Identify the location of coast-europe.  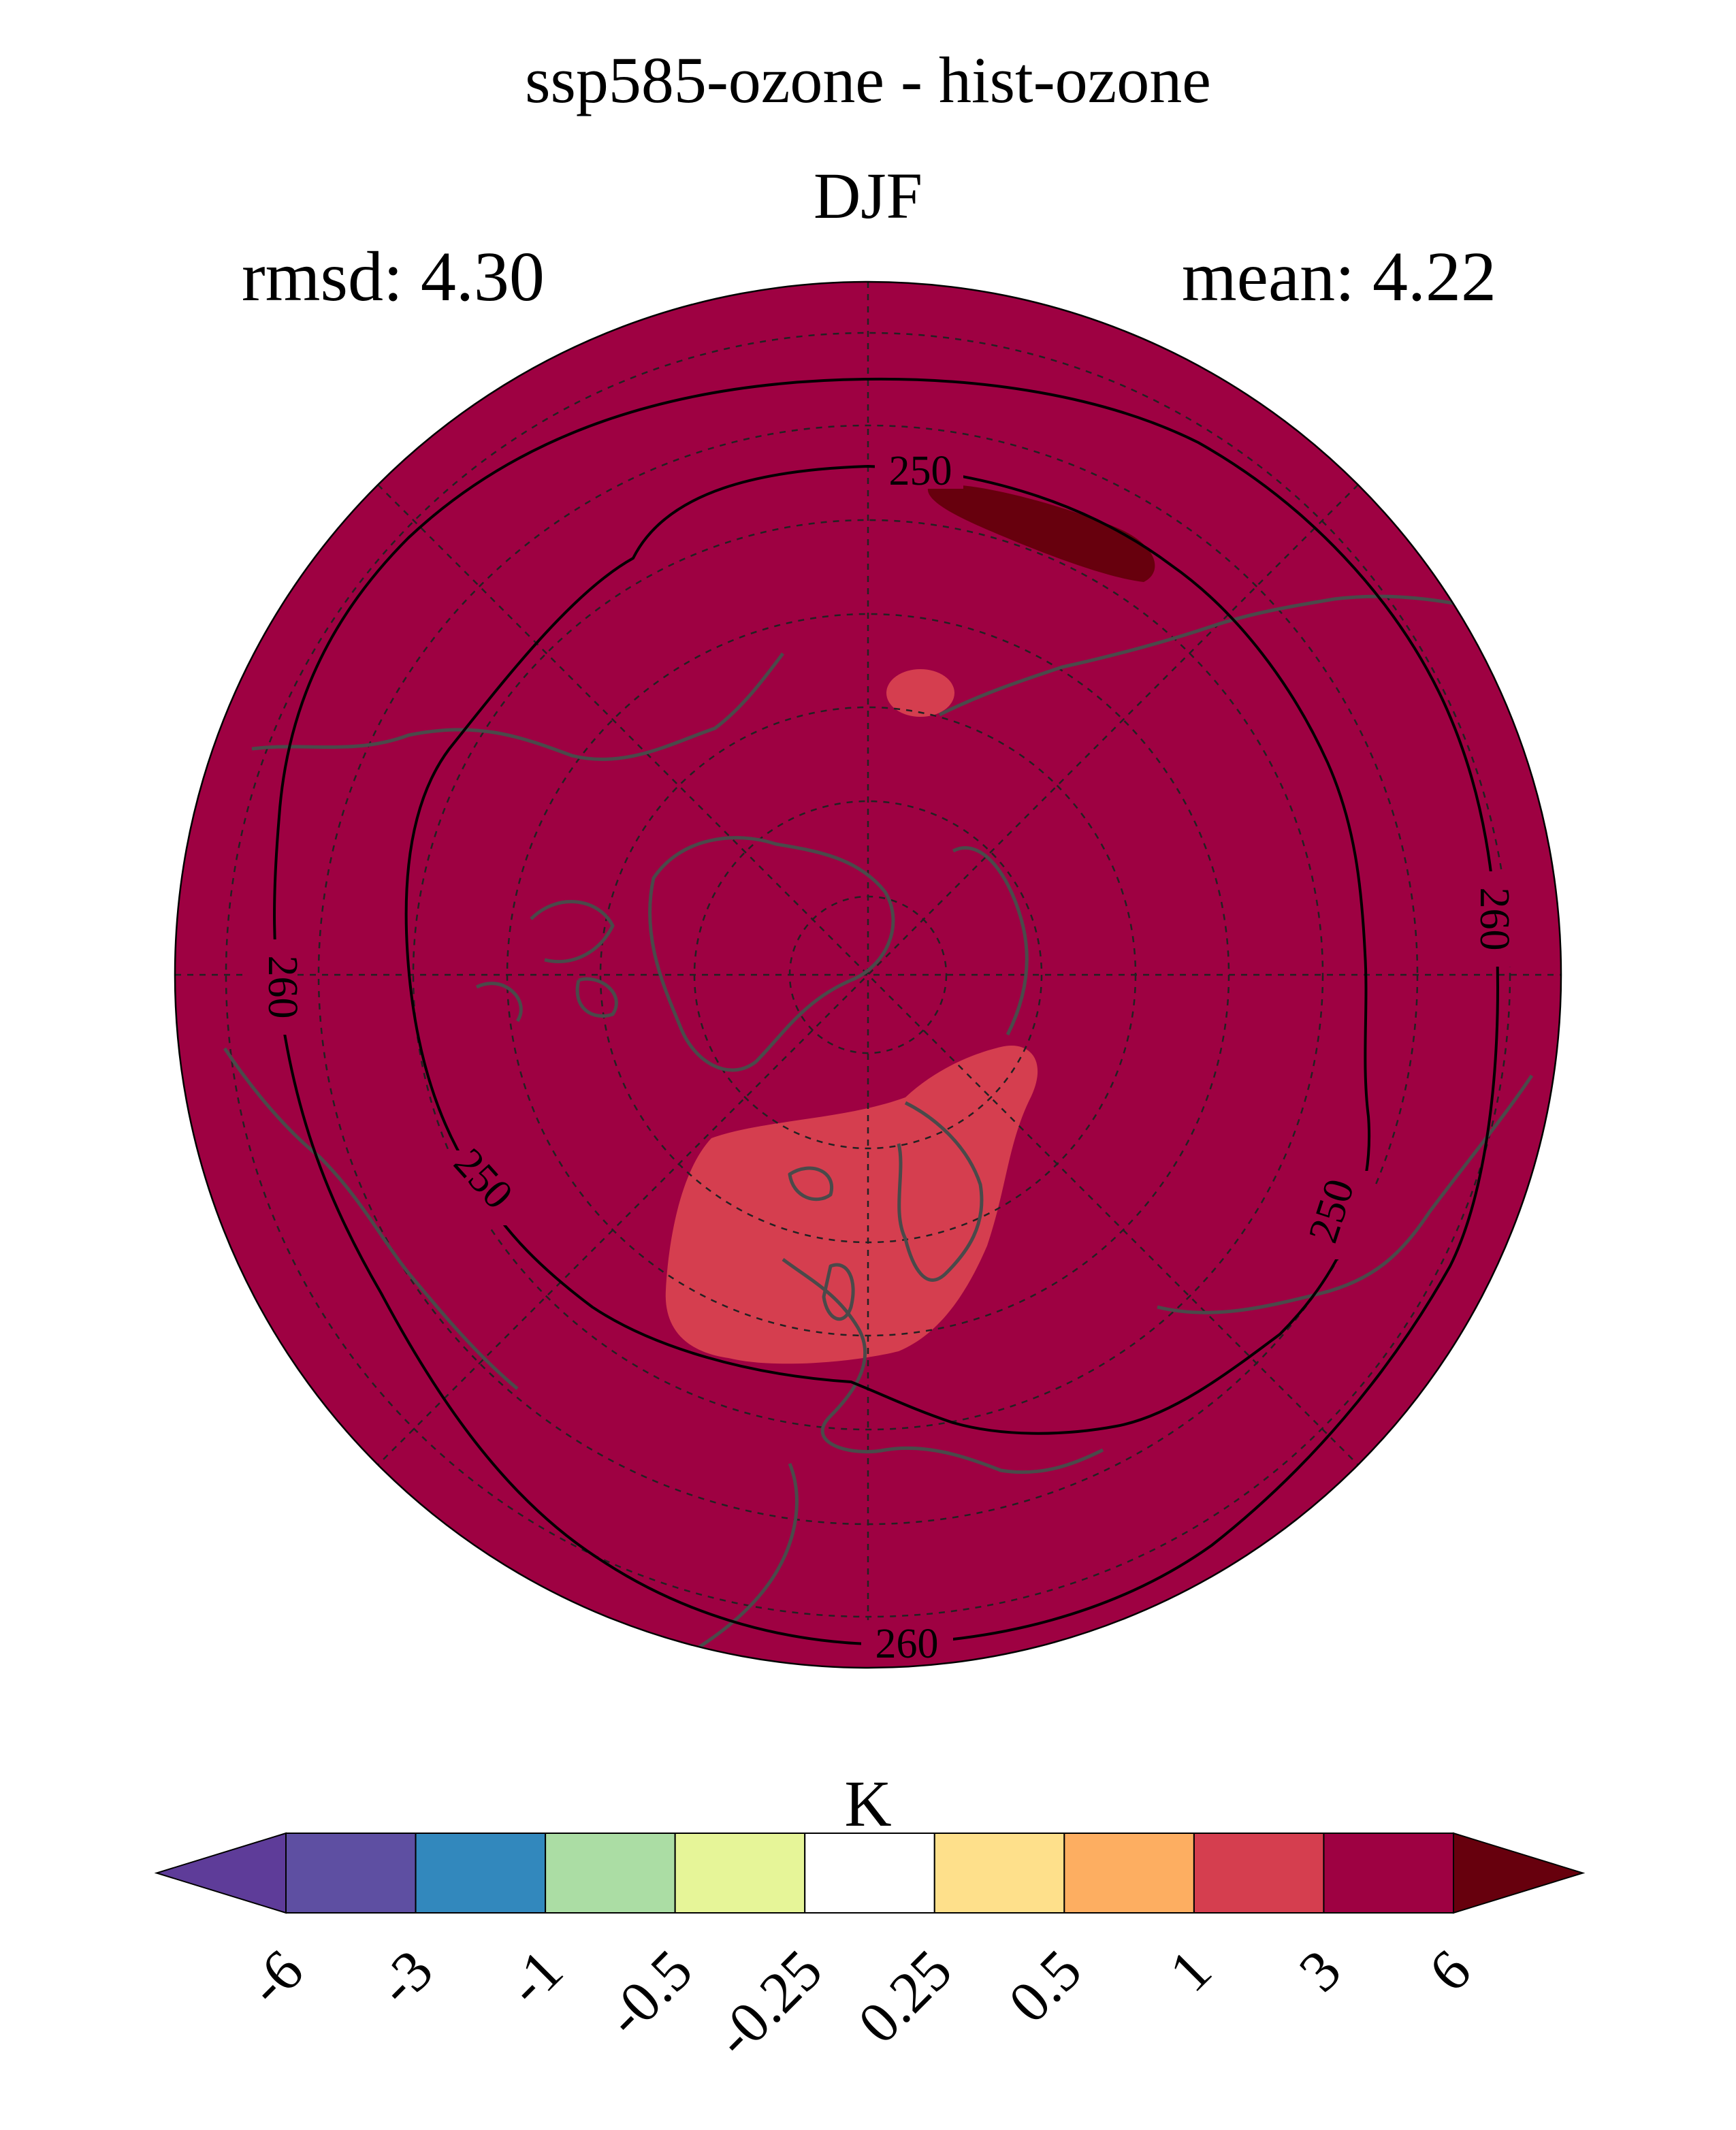
(943, 1365).